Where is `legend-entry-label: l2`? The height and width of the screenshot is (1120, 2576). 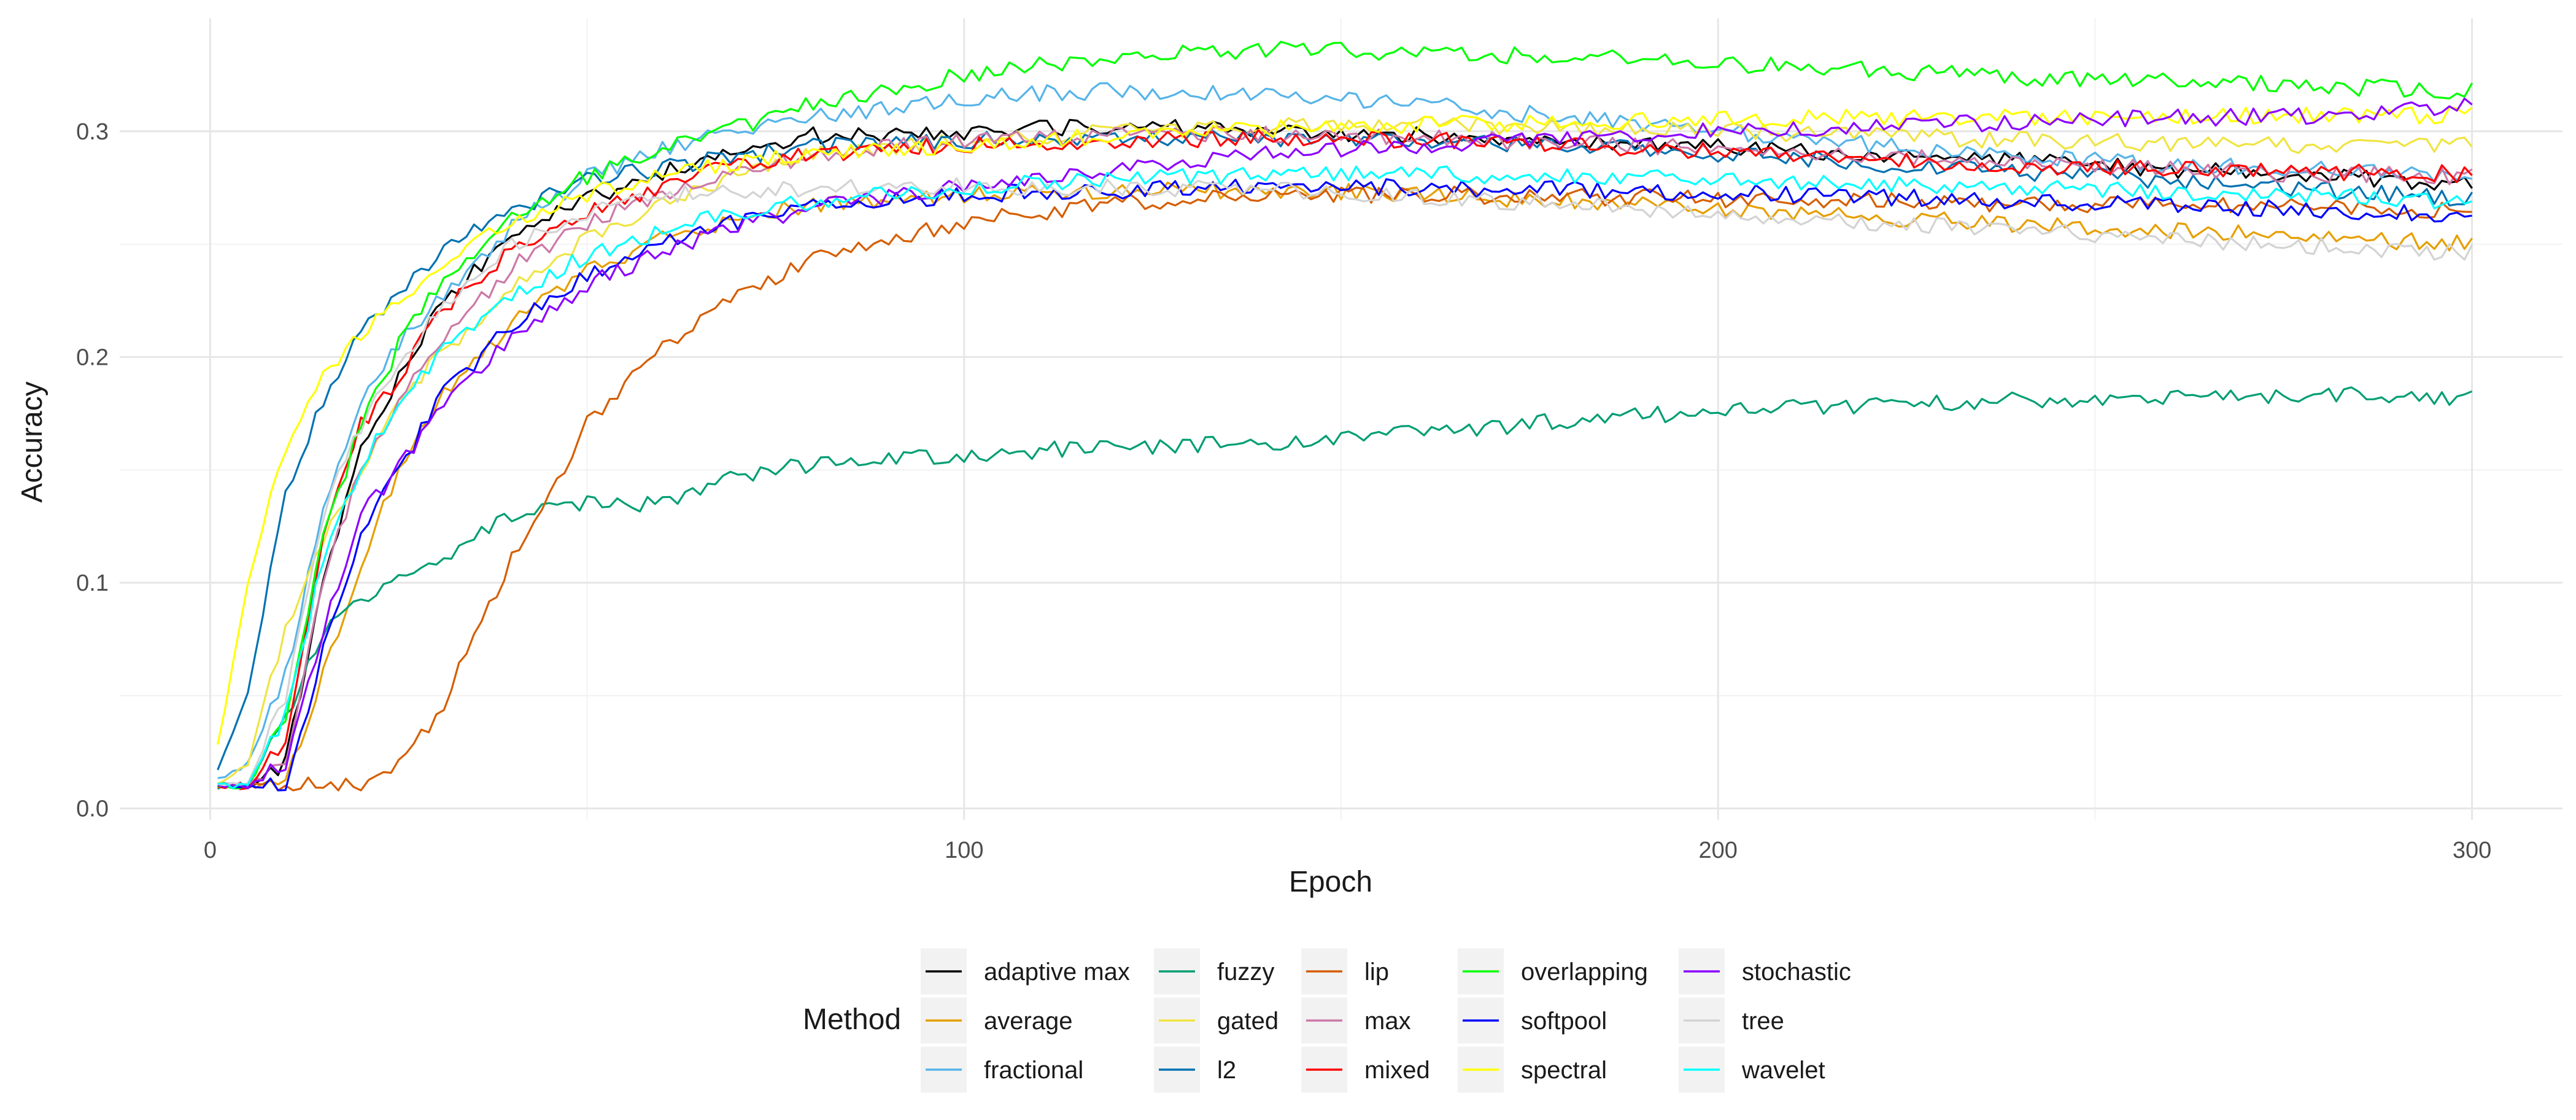
legend-entry-label: l2 is located at coordinates (1226, 1070).